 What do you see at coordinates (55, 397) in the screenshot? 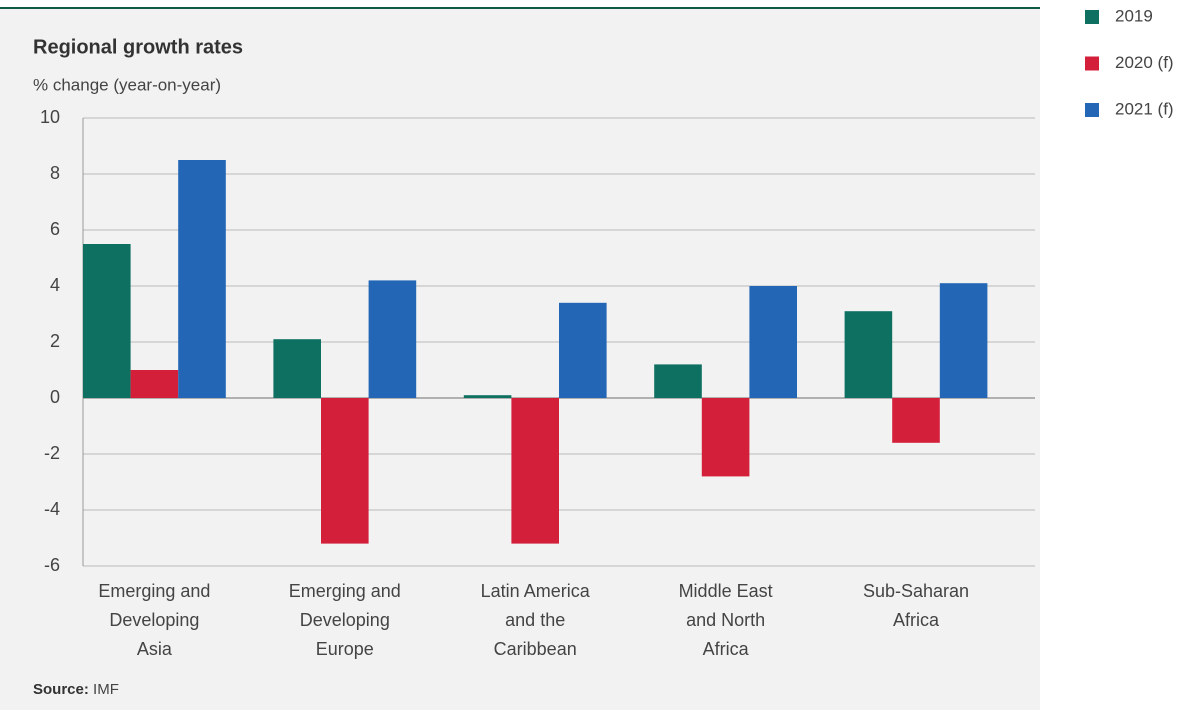
I see `y-tick-label: 0` at bounding box center [55, 397].